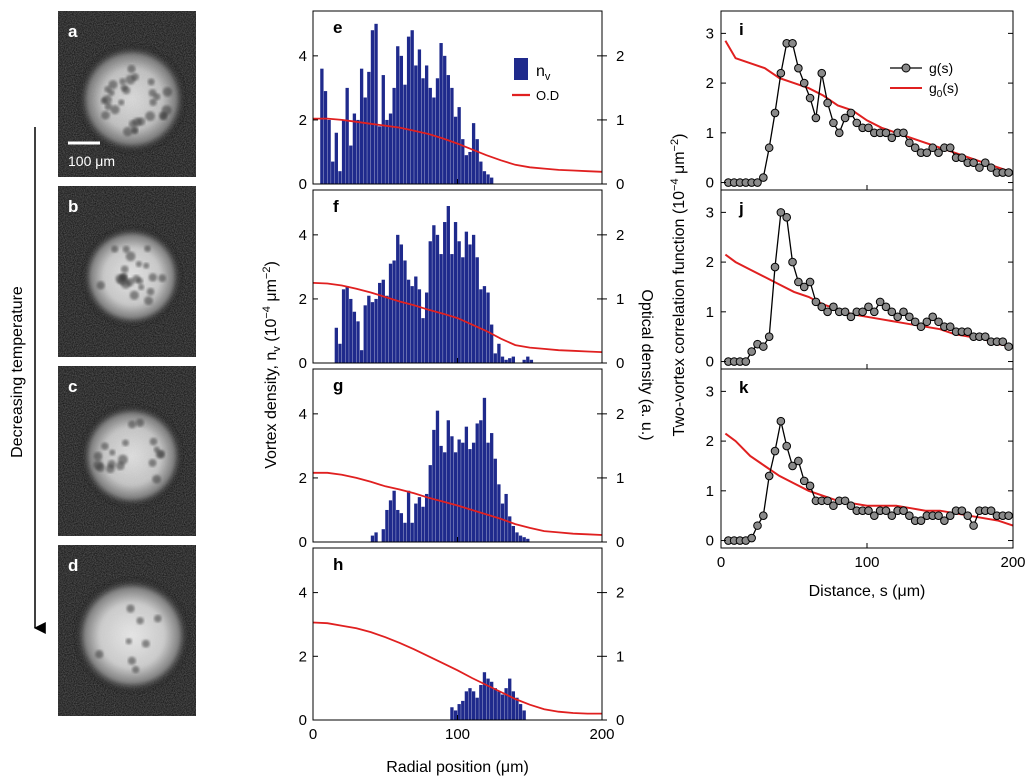  Describe the element at coordinates (272, 365) in the screenshot. I see `left-y-axis-label: Vortex density, nv (10−4 μm−2)` at that location.